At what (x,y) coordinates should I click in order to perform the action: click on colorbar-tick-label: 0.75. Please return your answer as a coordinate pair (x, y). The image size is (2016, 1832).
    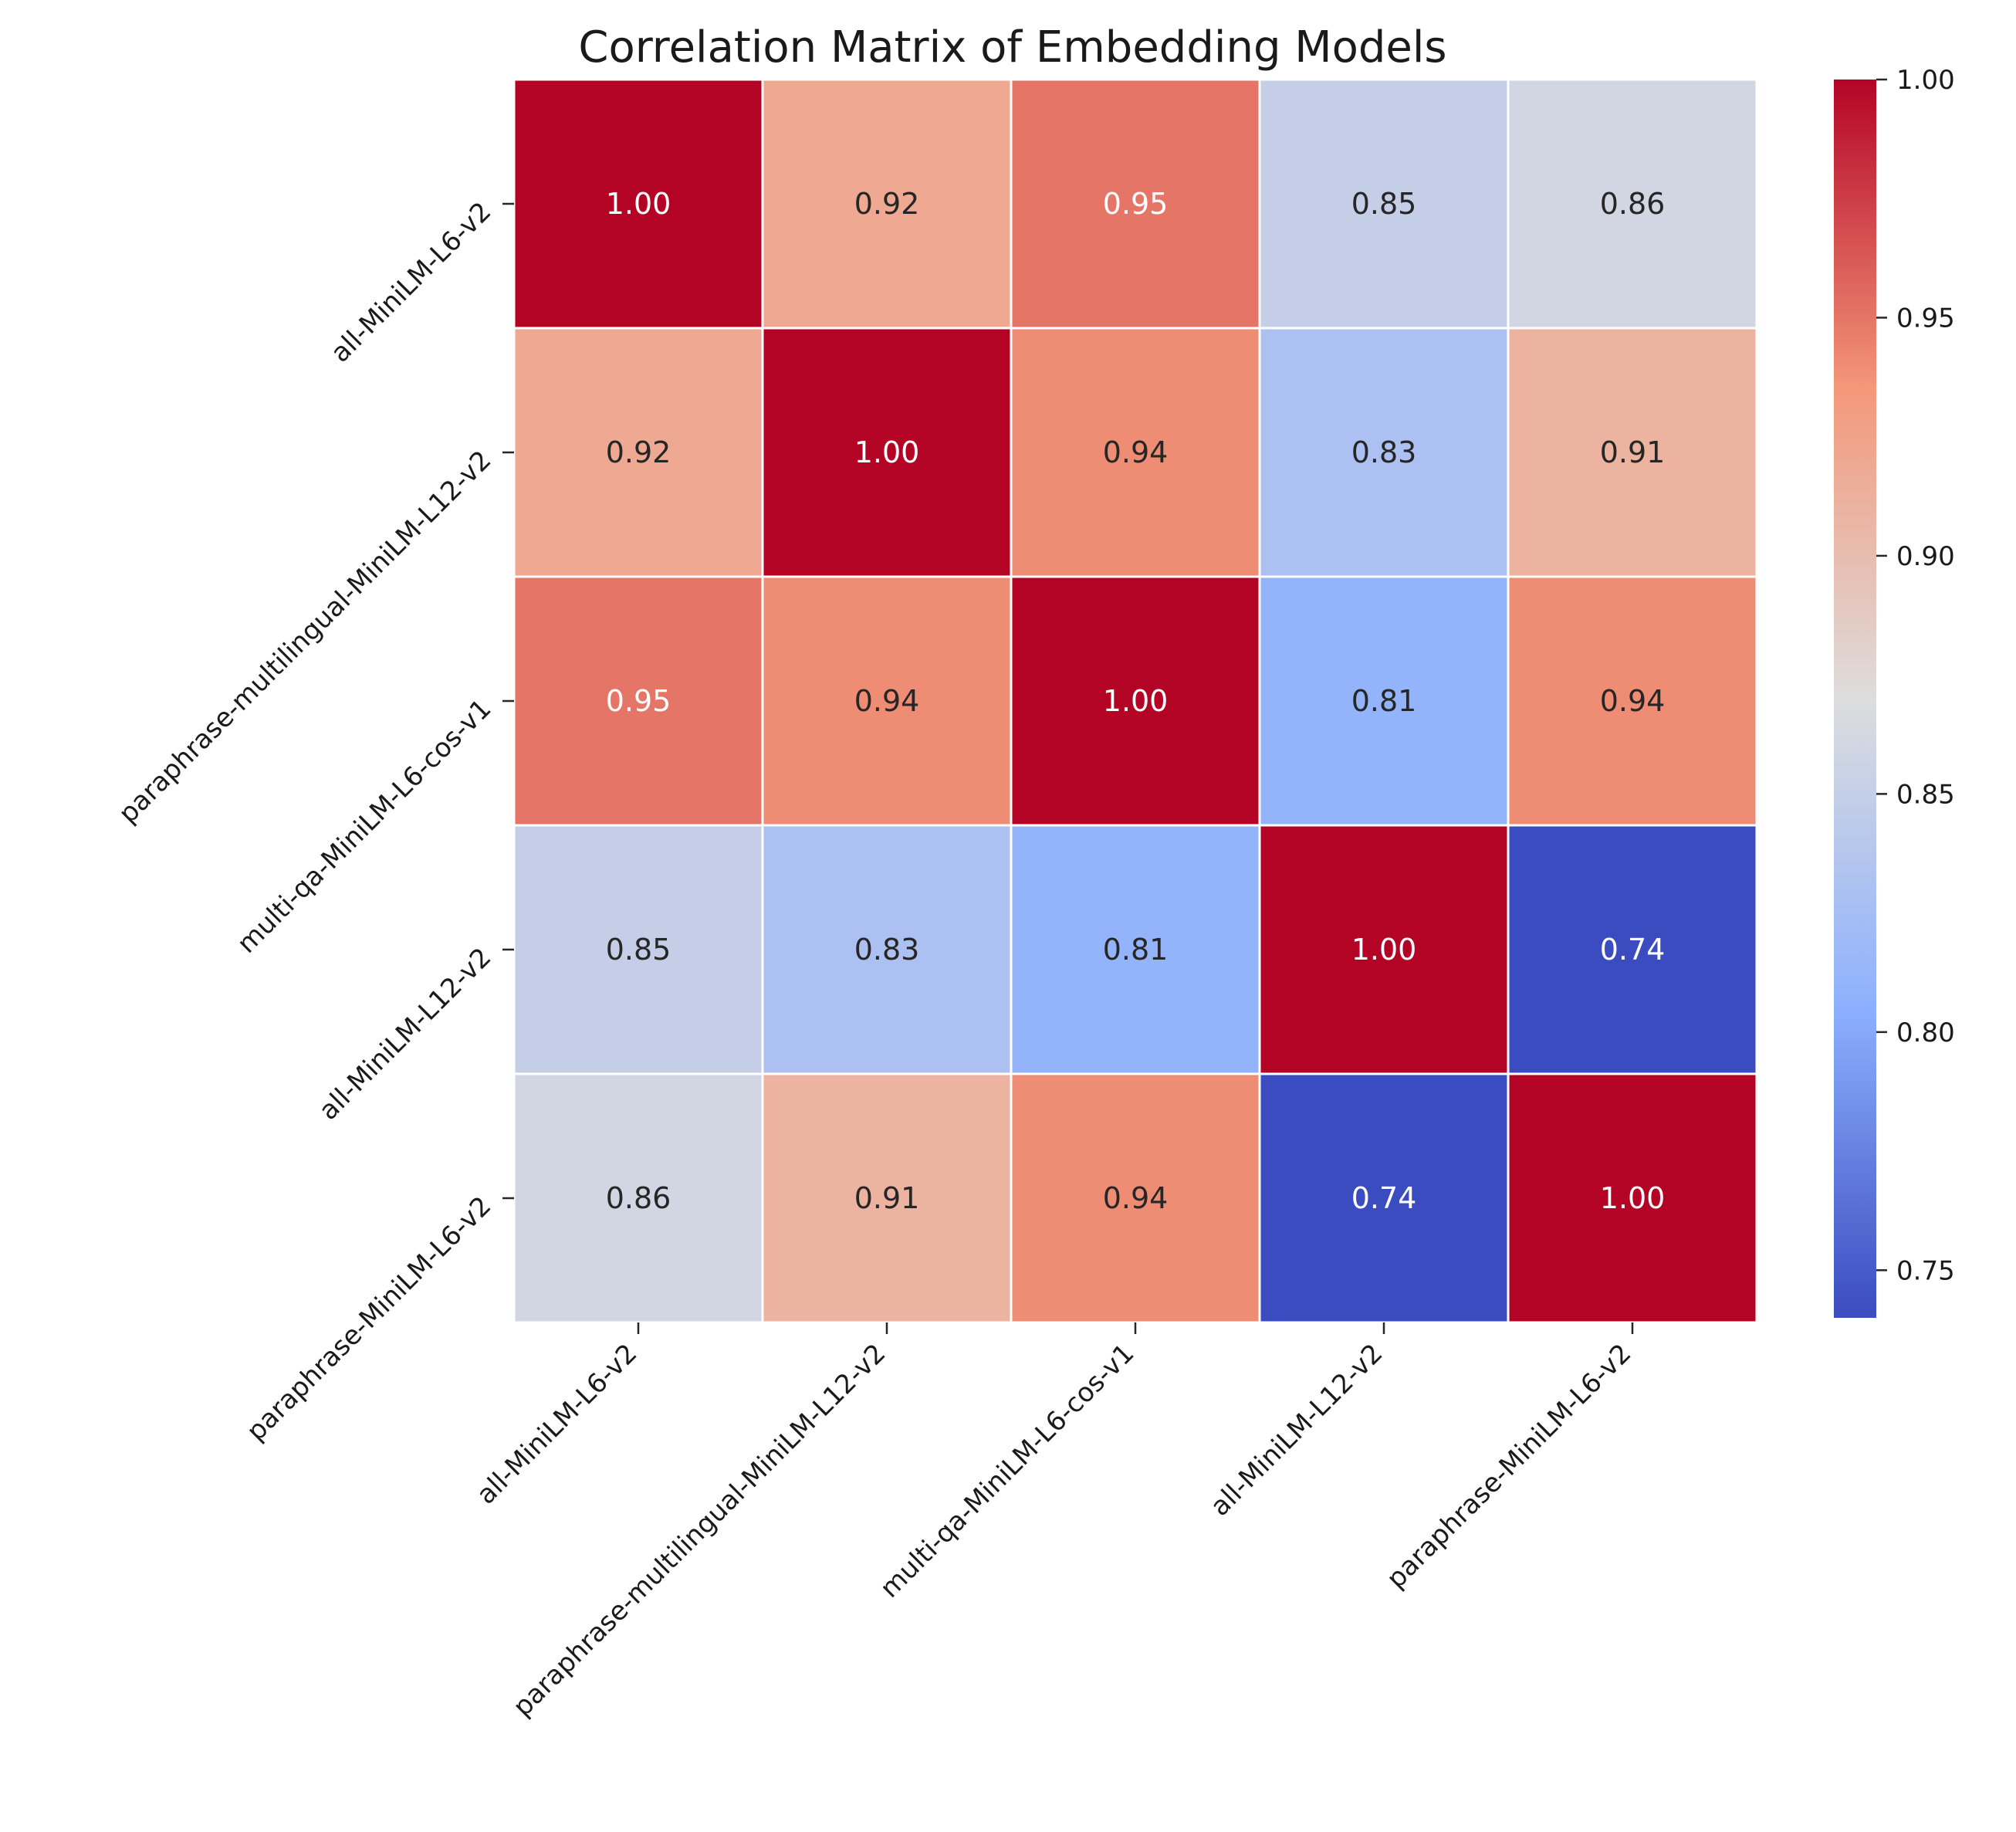
    Looking at the image, I should click on (1925, 1270).